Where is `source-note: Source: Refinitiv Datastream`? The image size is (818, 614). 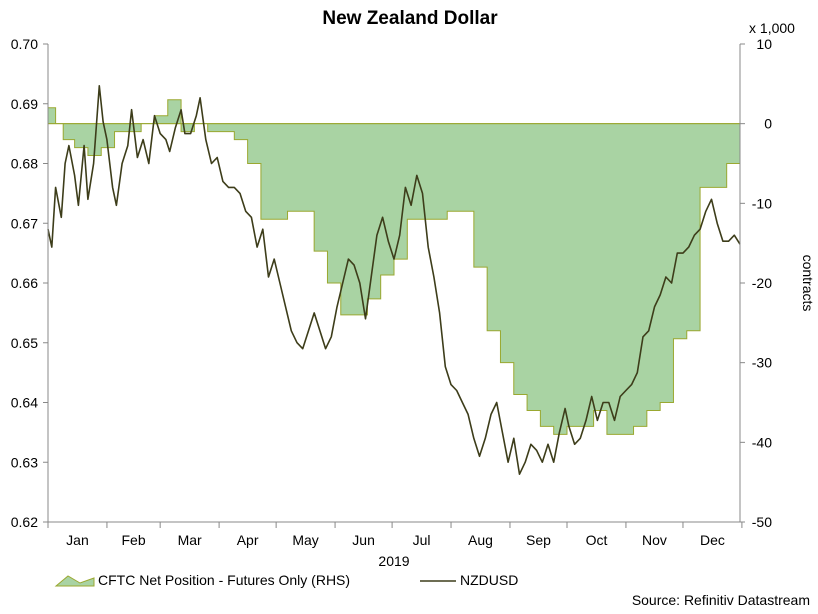
source-note: Source: Refinitiv Datastream is located at coordinates (721, 600).